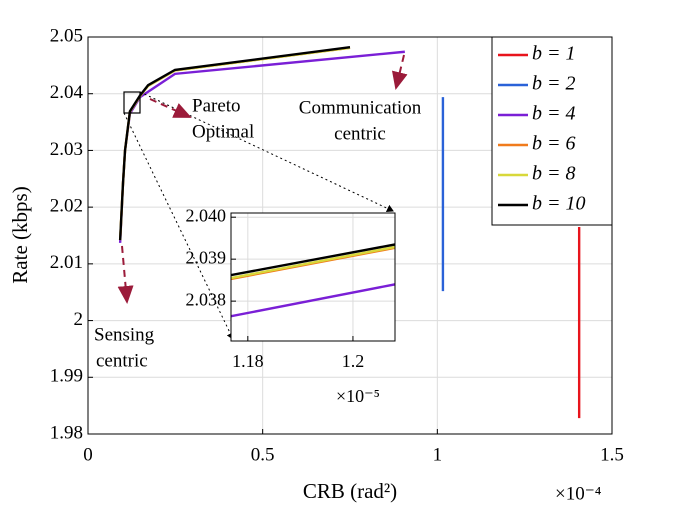 The height and width of the screenshot is (511, 676). I want to click on x-tick-label: 1.2, so click(353, 361).